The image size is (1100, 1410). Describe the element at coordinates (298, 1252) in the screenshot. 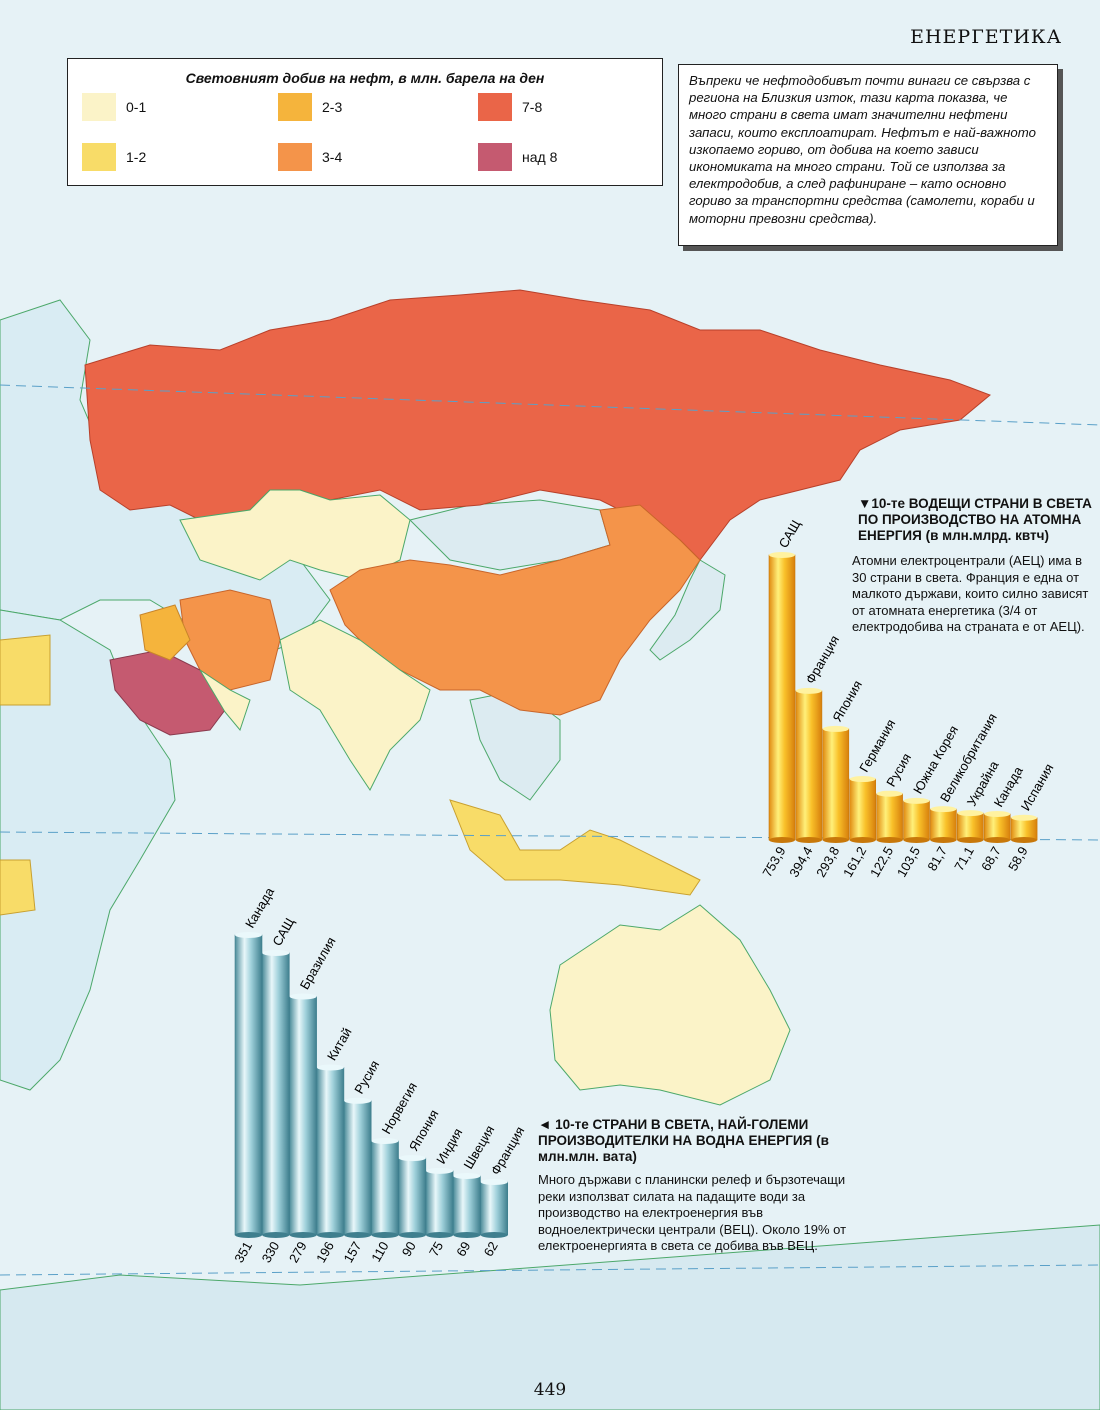

I see `value-label: 279` at that location.